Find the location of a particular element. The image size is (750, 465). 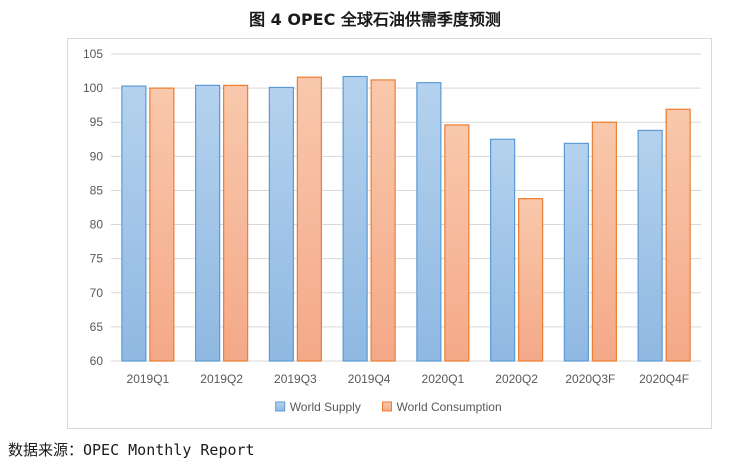

legend-swatch-world-consumption is located at coordinates (387, 406).